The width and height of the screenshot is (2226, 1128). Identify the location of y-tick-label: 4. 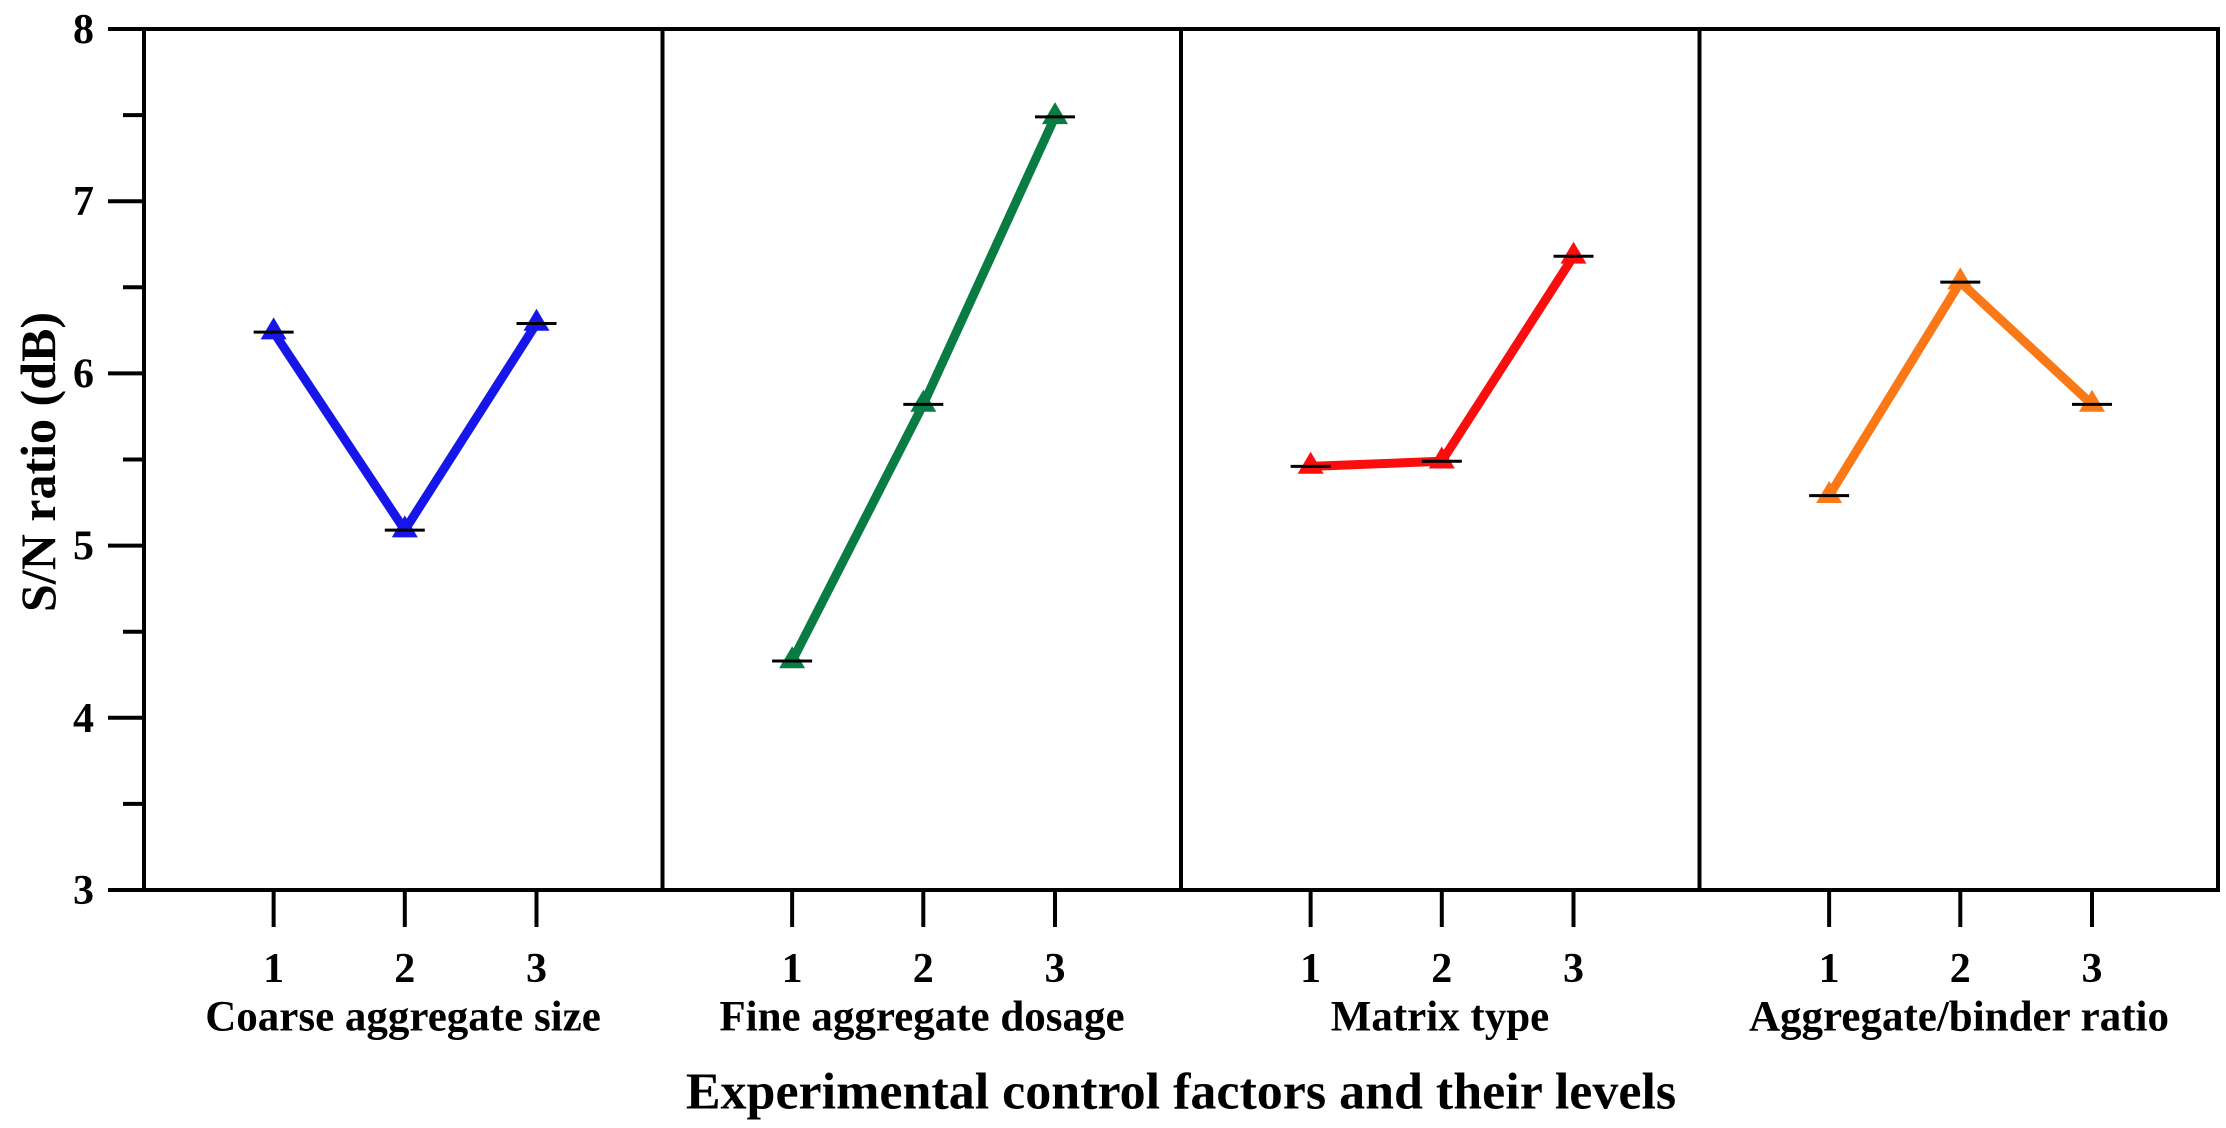
(83, 719).